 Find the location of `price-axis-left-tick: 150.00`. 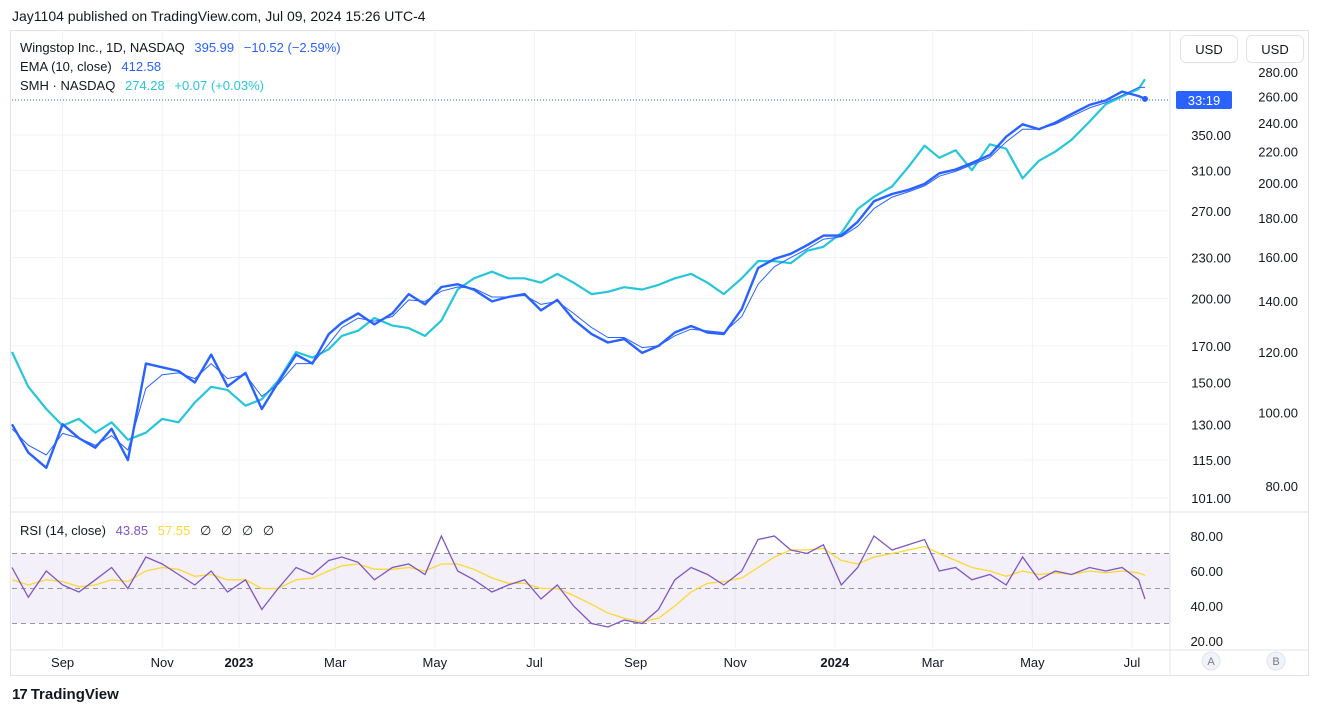

price-axis-left-tick: 150.00 is located at coordinates (1211, 382).